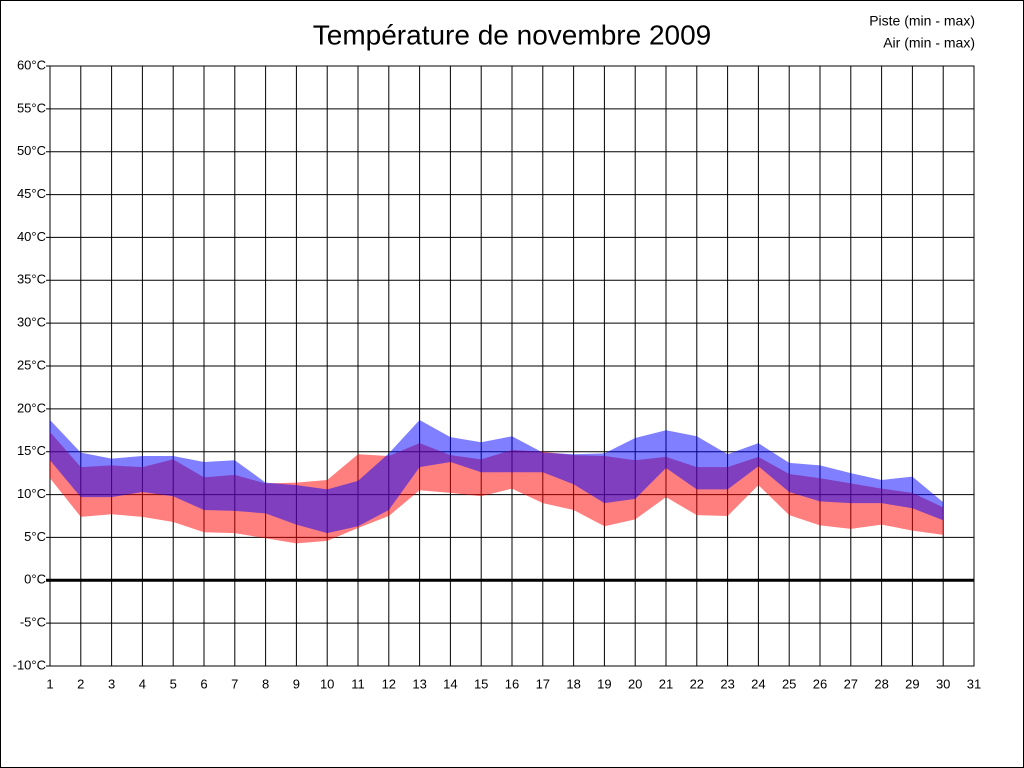 This screenshot has height=768, width=1024. I want to click on x-tick-label: 8, so click(265, 683).